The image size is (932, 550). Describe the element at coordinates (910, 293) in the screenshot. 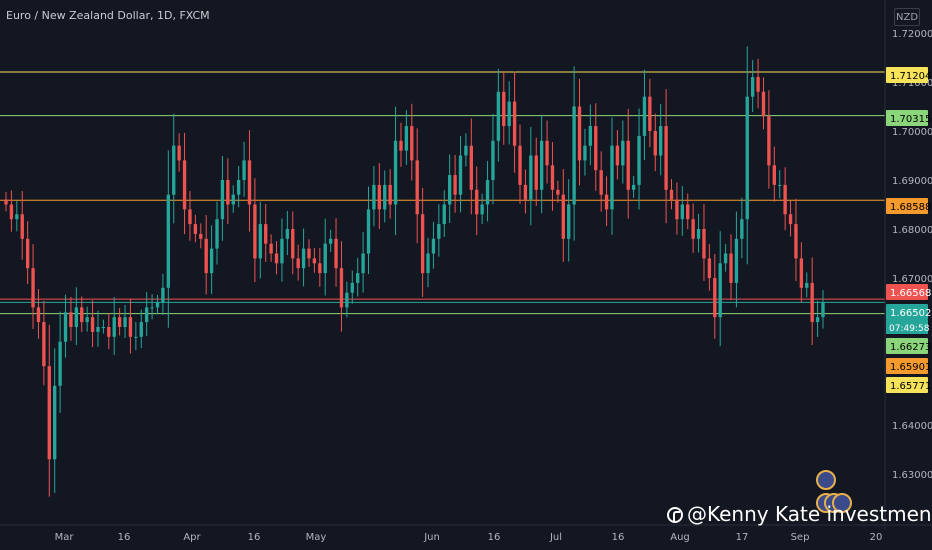

I see `price-badge-label: 1.66568` at that location.